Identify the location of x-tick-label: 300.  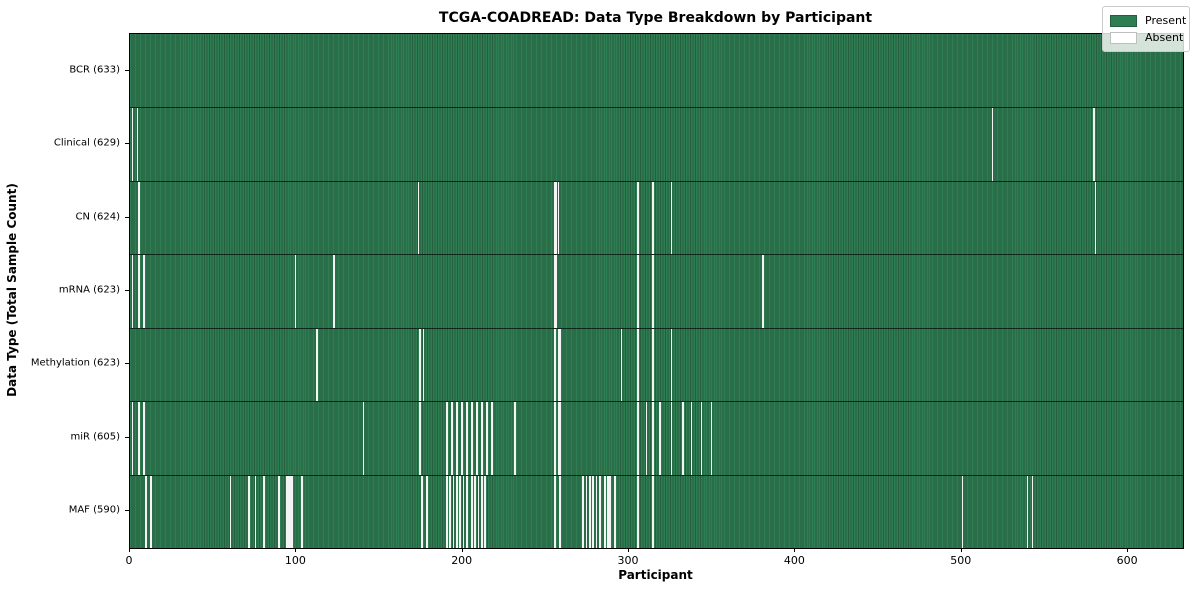
(628, 560).